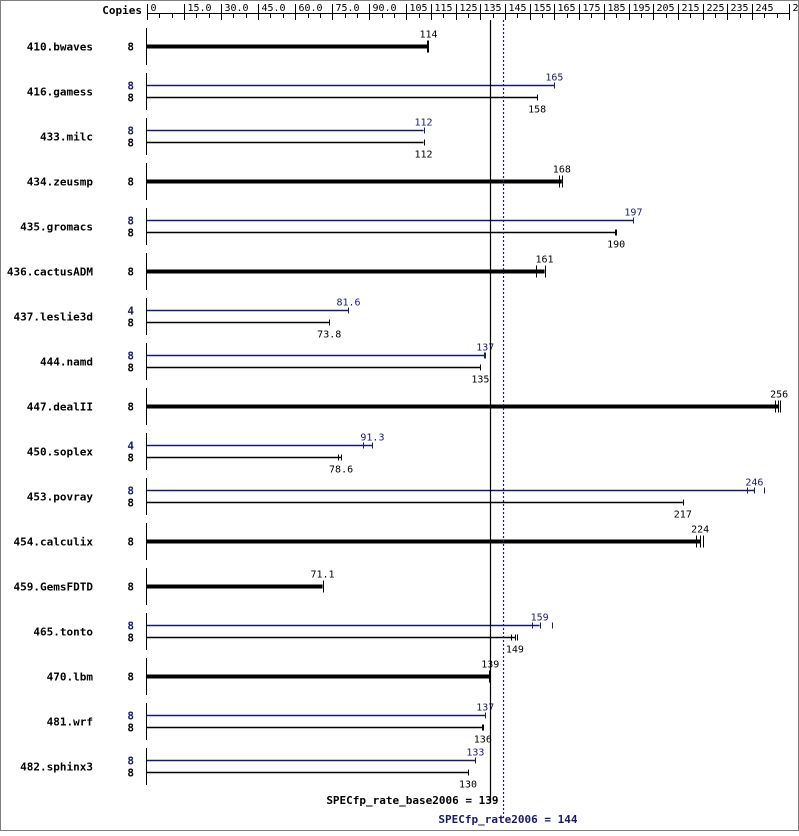 The width and height of the screenshot is (799, 836). What do you see at coordinates (554, 78) in the screenshot?
I see `peak-value-label: 165` at bounding box center [554, 78].